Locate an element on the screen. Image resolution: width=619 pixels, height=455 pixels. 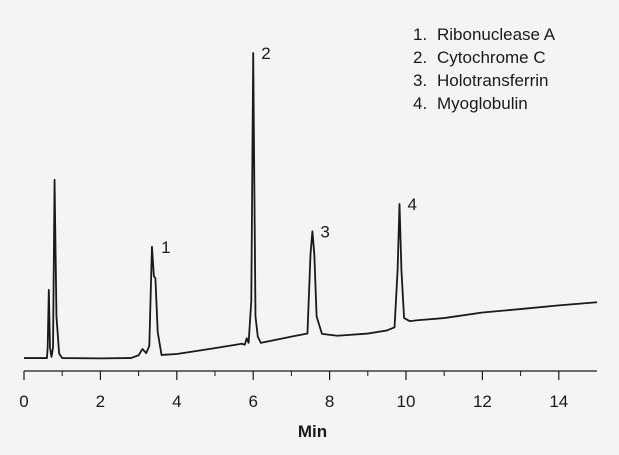
x-axis-label: Min is located at coordinates (312, 431).